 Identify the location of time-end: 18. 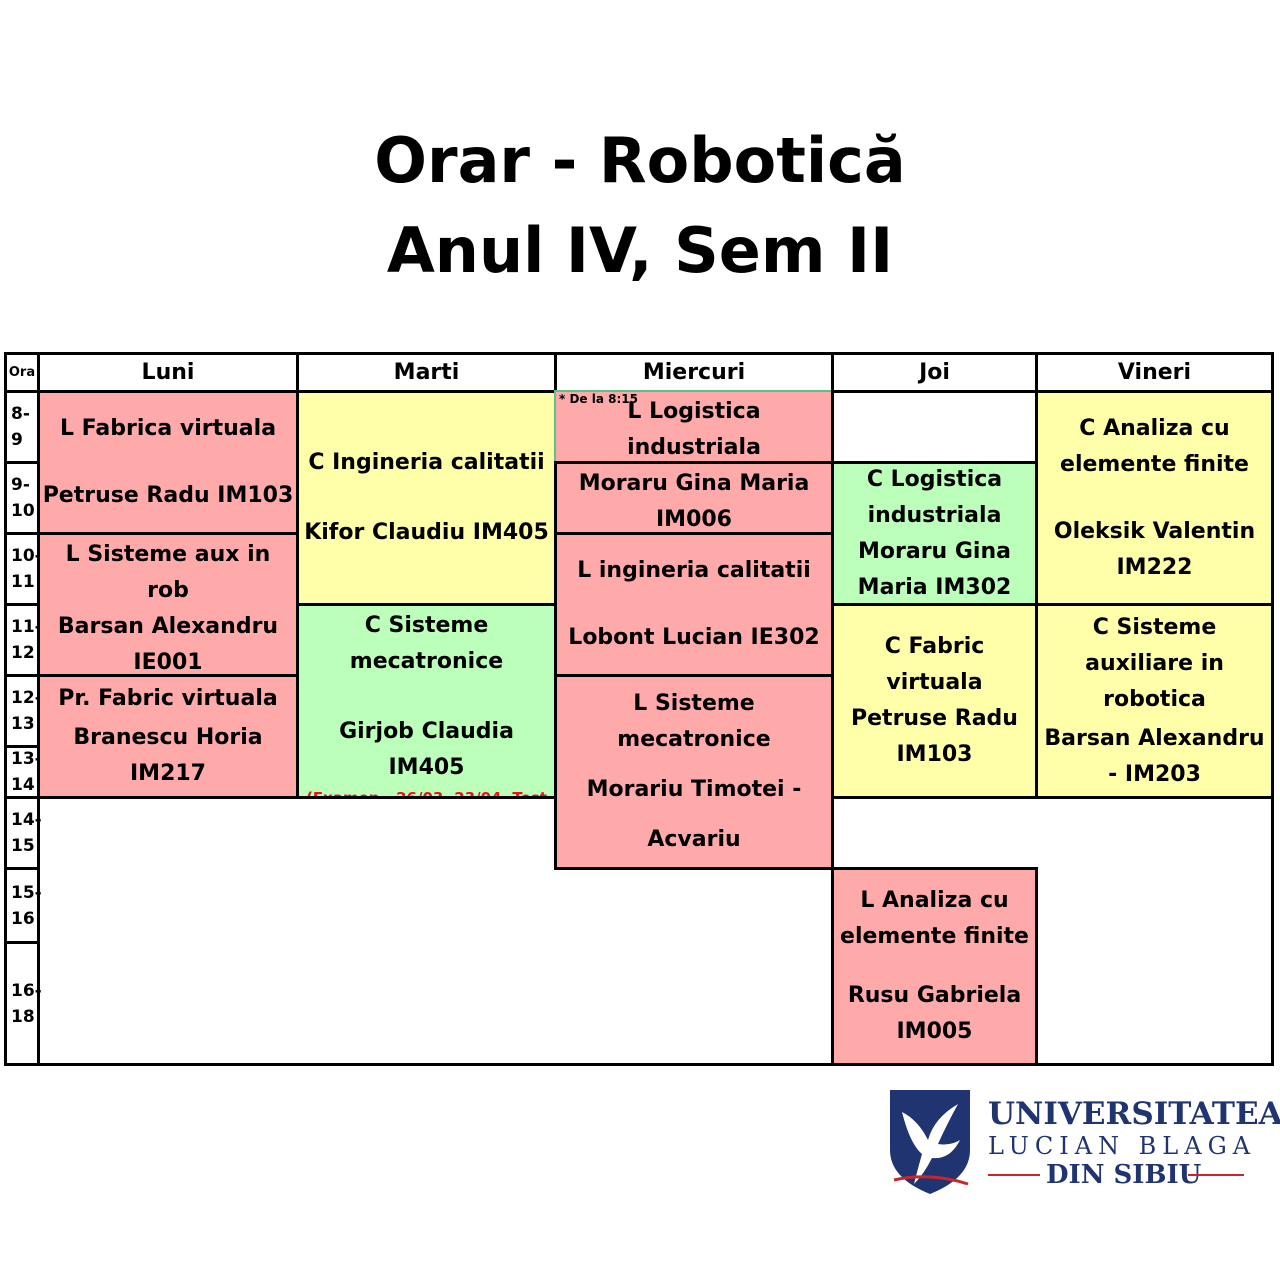
(23, 1016).